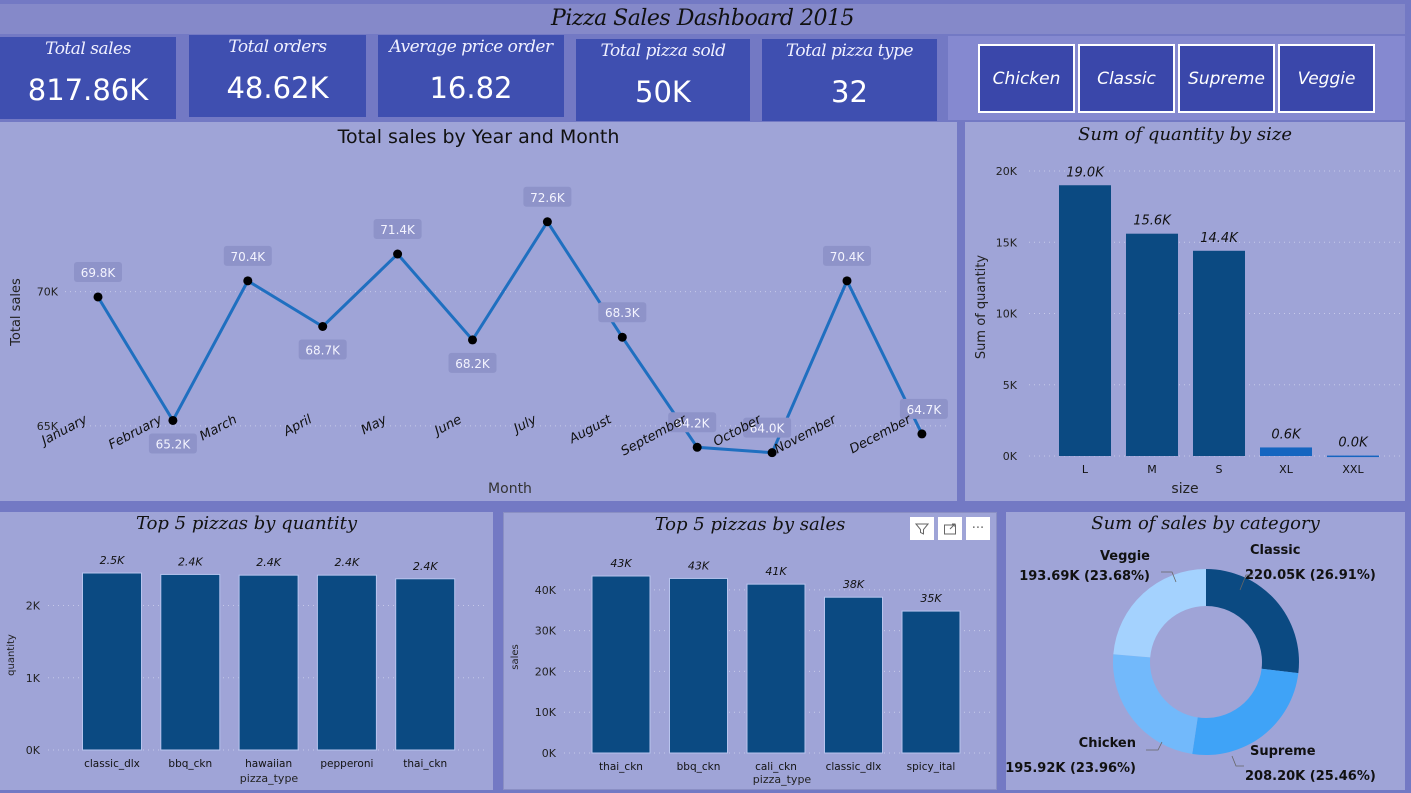  Describe the element at coordinates (849, 92) in the screenshot. I see `kpi-value: 32` at that location.